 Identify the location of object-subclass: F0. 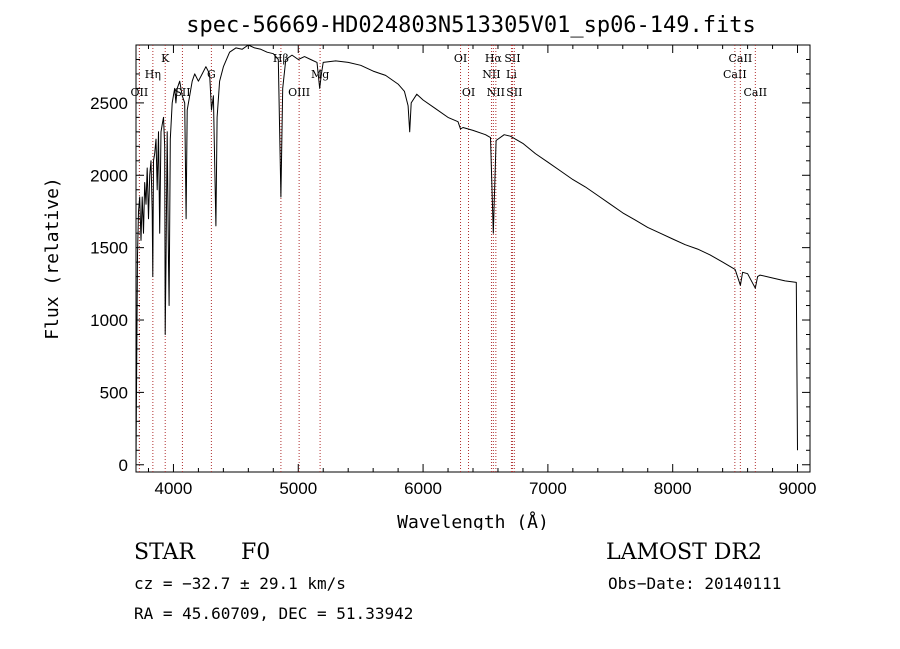
(256, 552).